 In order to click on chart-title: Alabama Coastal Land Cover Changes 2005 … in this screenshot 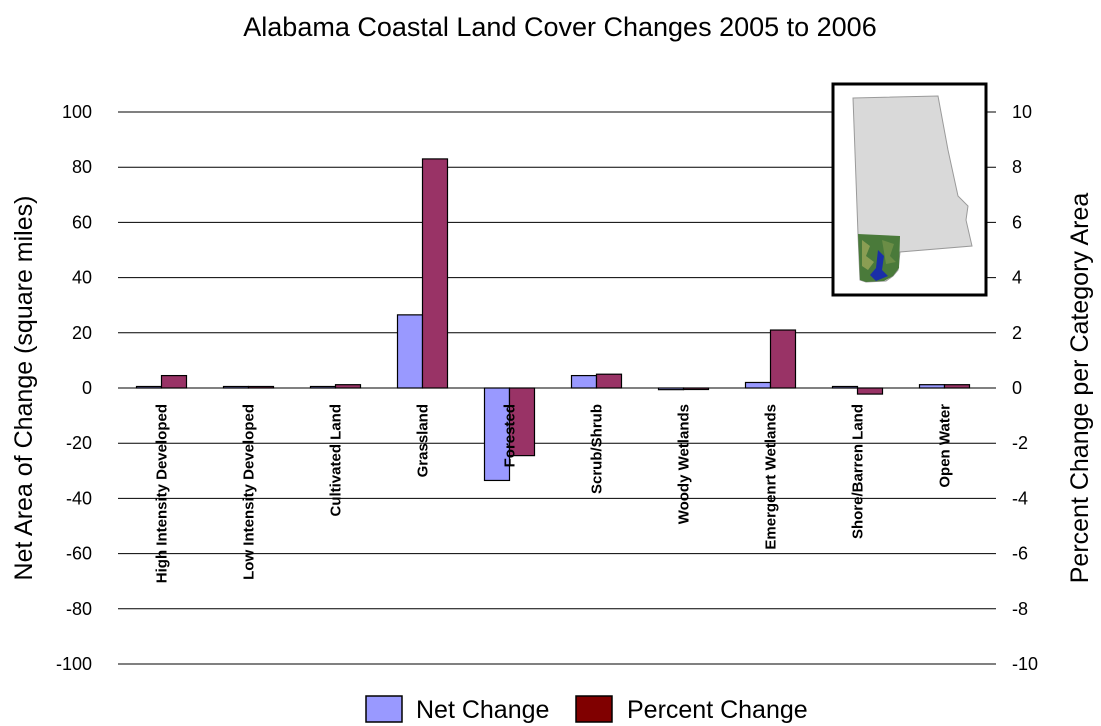, I will do `click(559, 27)`.